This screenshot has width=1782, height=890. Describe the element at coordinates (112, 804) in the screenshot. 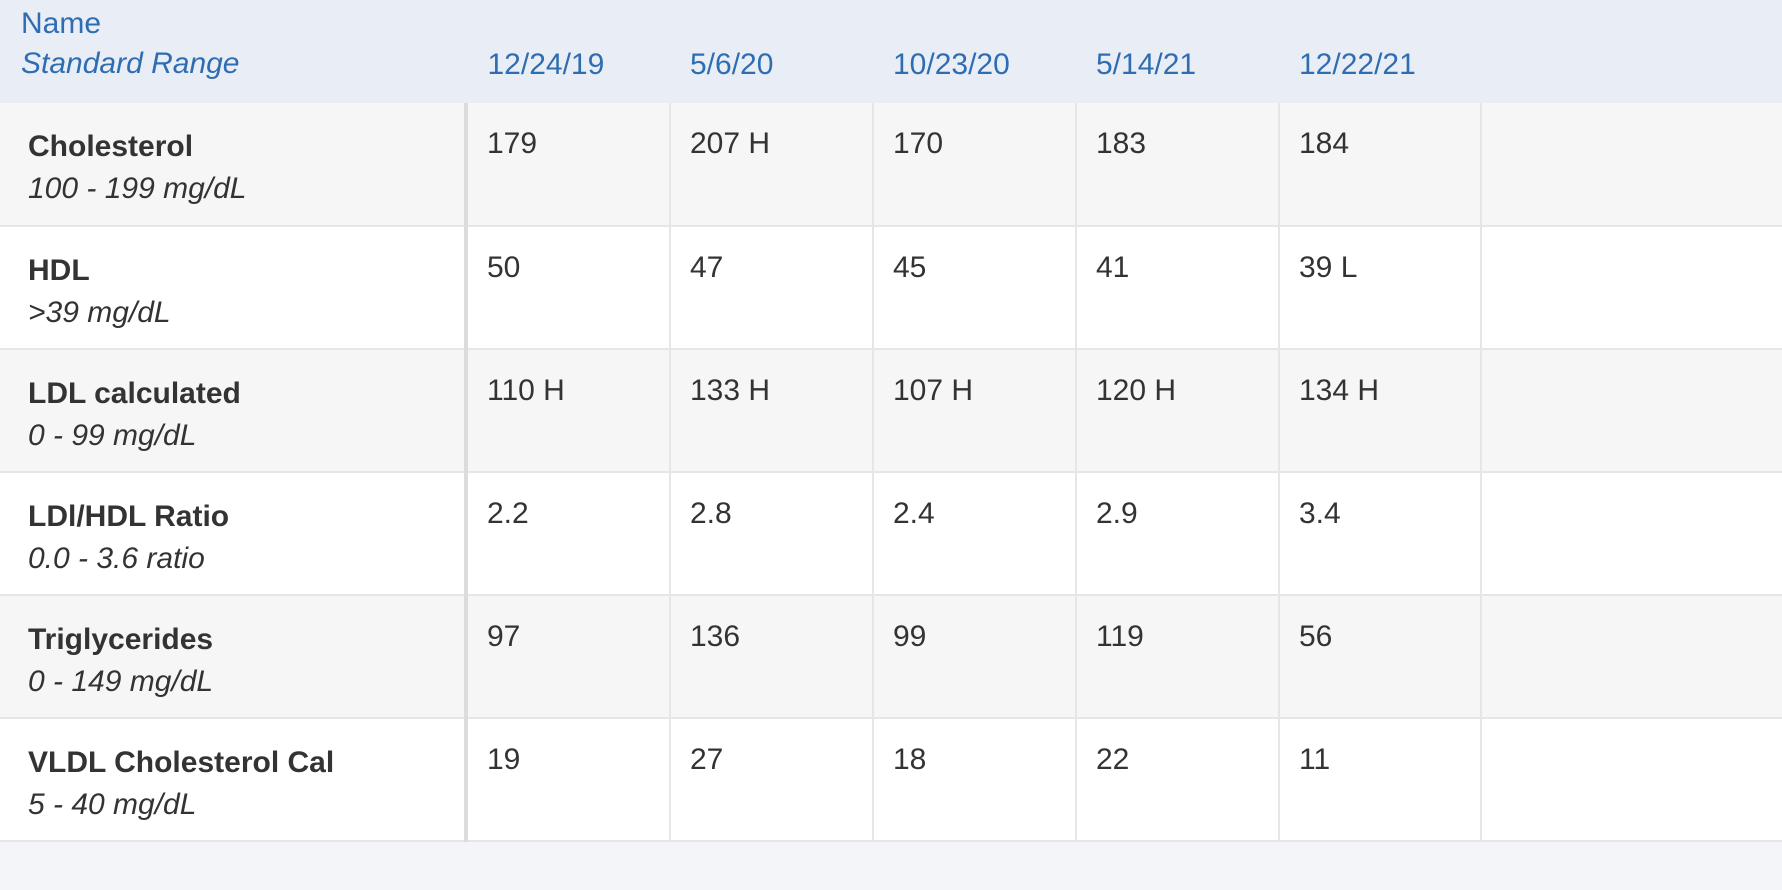

I see `test-range: 5 - 40 mg/dL` at that location.